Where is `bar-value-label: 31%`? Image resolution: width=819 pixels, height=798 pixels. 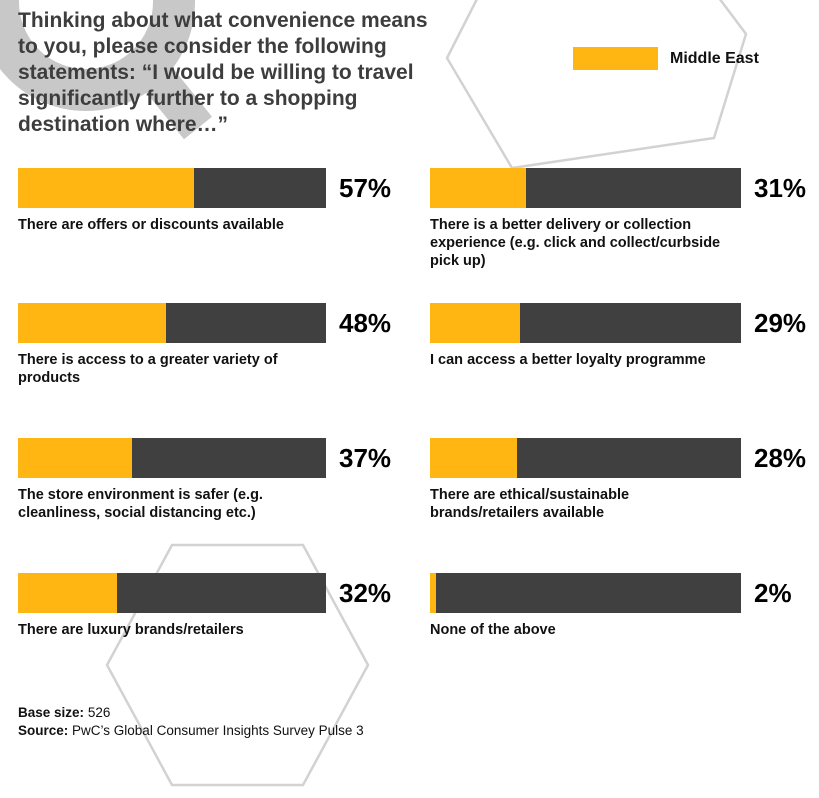 bar-value-label: 31% is located at coordinates (780, 188).